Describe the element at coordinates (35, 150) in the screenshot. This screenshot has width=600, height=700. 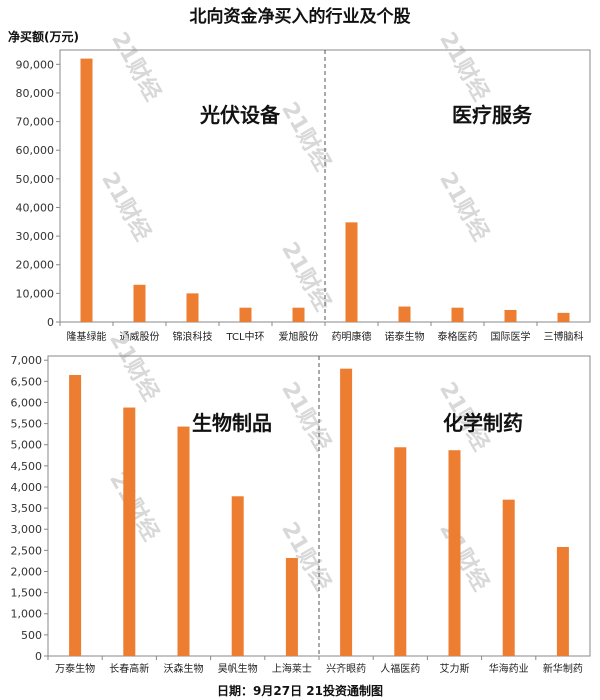
I see `y-tick-label: 60,000` at that location.